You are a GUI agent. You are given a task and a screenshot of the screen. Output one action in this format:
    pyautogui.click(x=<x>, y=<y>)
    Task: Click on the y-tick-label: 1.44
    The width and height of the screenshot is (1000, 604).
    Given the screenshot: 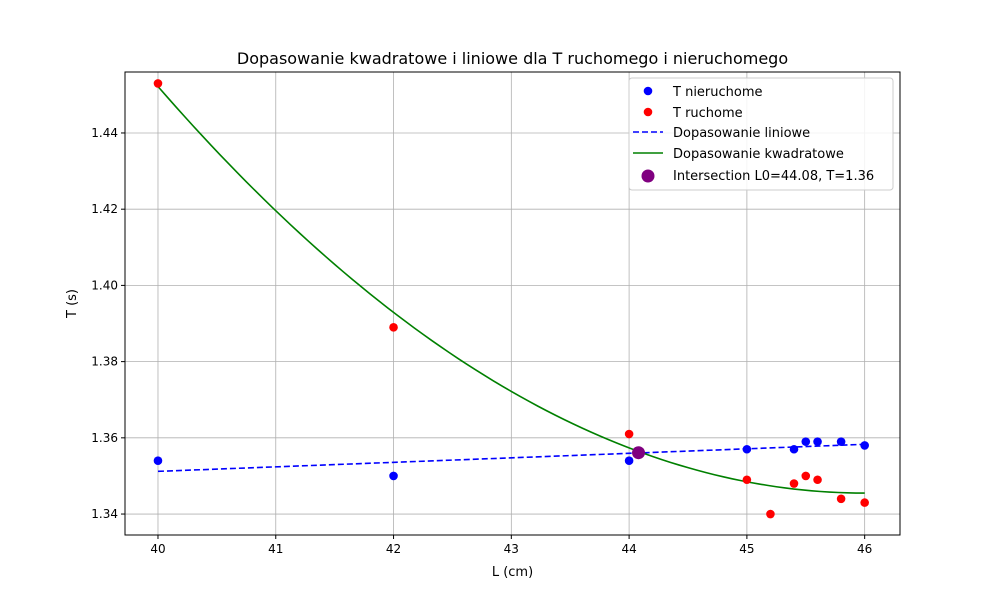 What is the action you would take?
    pyautogui.click(x=104, y=133)
    